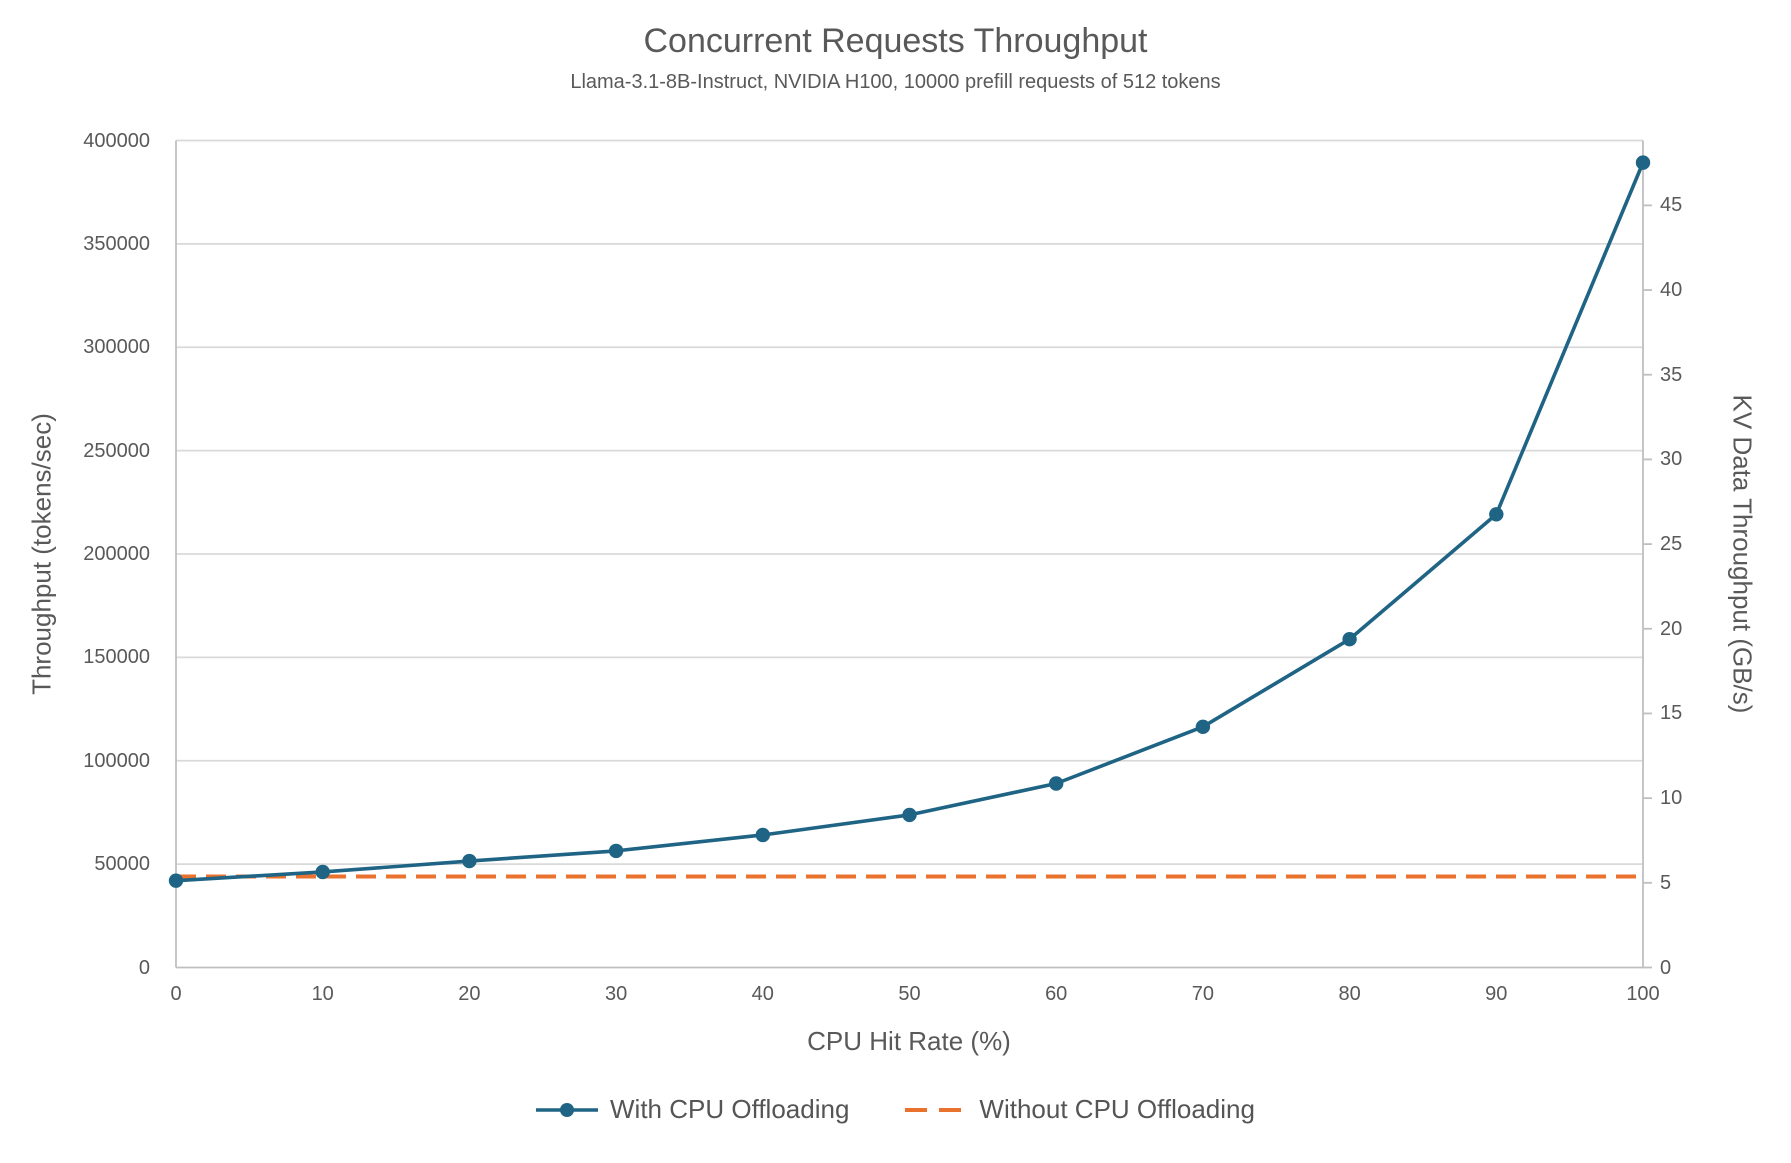  What do you see at coordinates (936, 1109) in the screenshot?
I see `legend-dashed-line-sample` at bounding box center [936, 1109].